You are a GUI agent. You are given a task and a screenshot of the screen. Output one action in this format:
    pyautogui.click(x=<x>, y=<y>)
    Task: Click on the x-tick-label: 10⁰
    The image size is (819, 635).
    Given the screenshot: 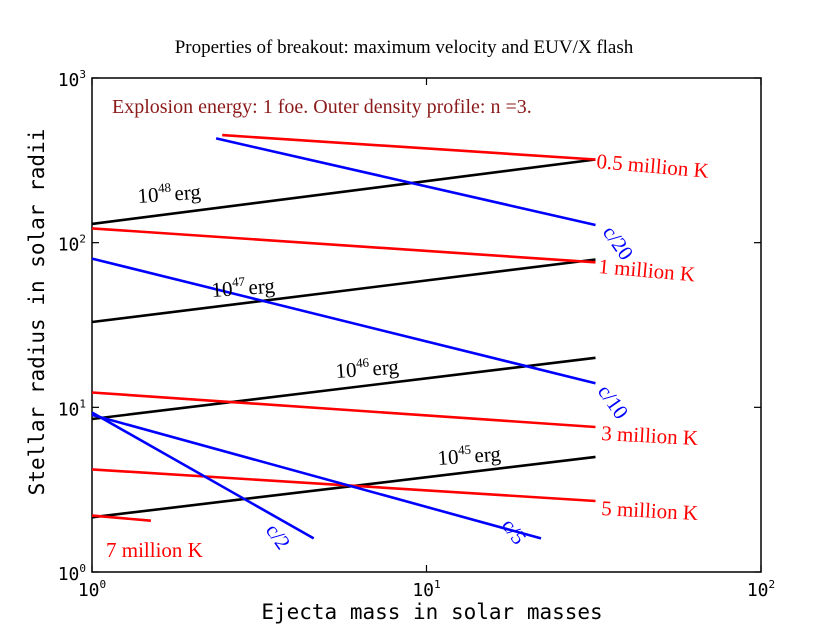 What is the action you would take?
    pyautogui.click(x=92, y=589)
    